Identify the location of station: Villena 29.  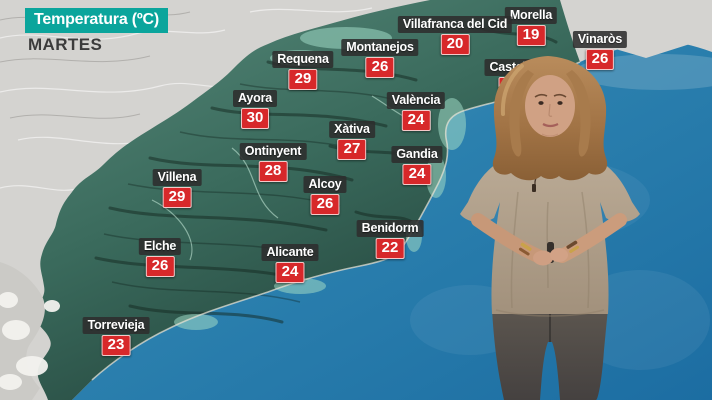
(177, 189).